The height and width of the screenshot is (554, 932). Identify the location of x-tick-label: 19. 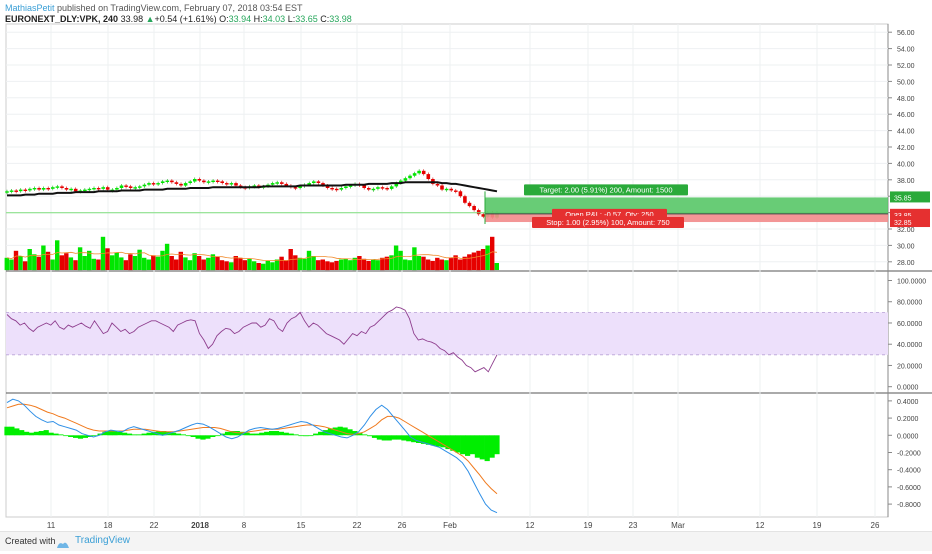
(588, 525).